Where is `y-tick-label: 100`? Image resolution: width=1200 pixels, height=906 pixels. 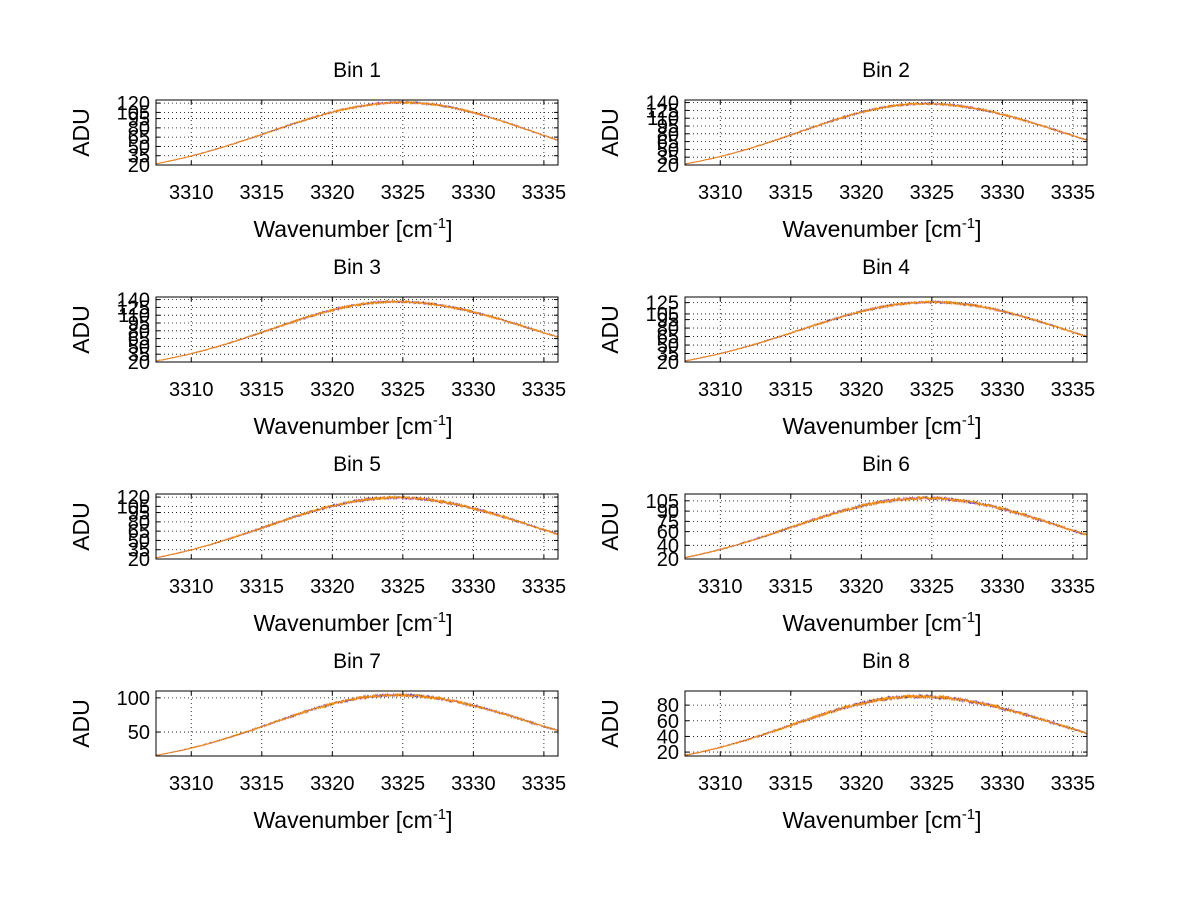
y-tick-label: 100 is located at coordinates (133, 699).